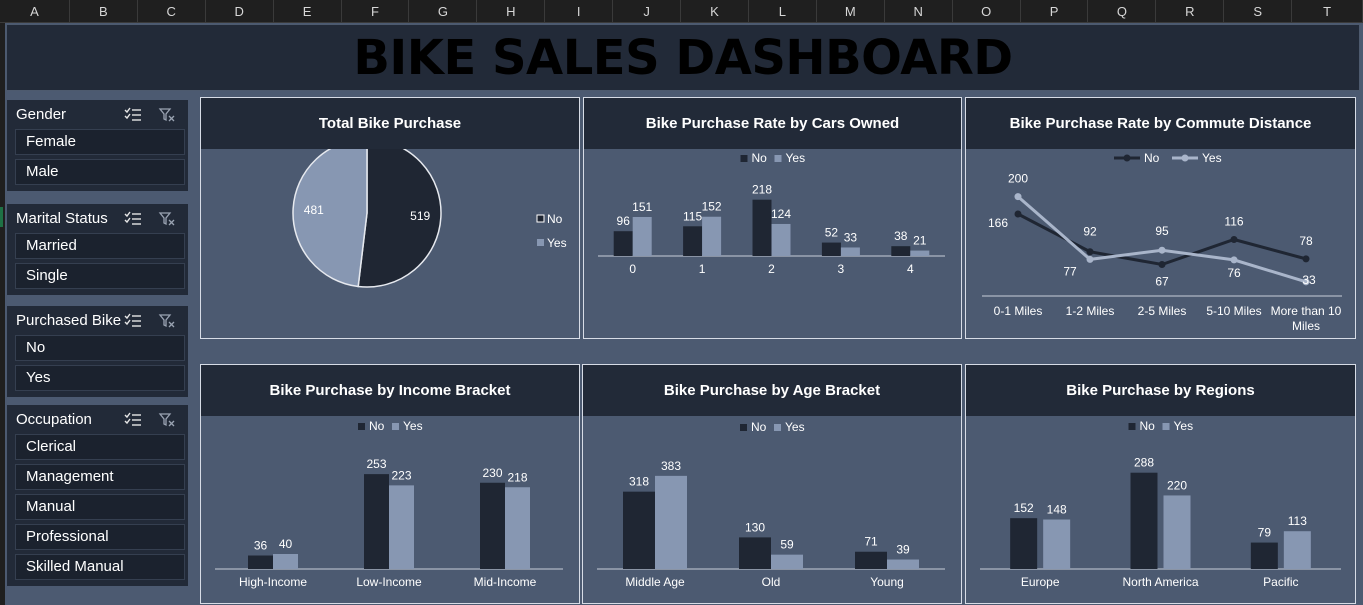  I want to click on column-header-k: K, so click(715, 11).